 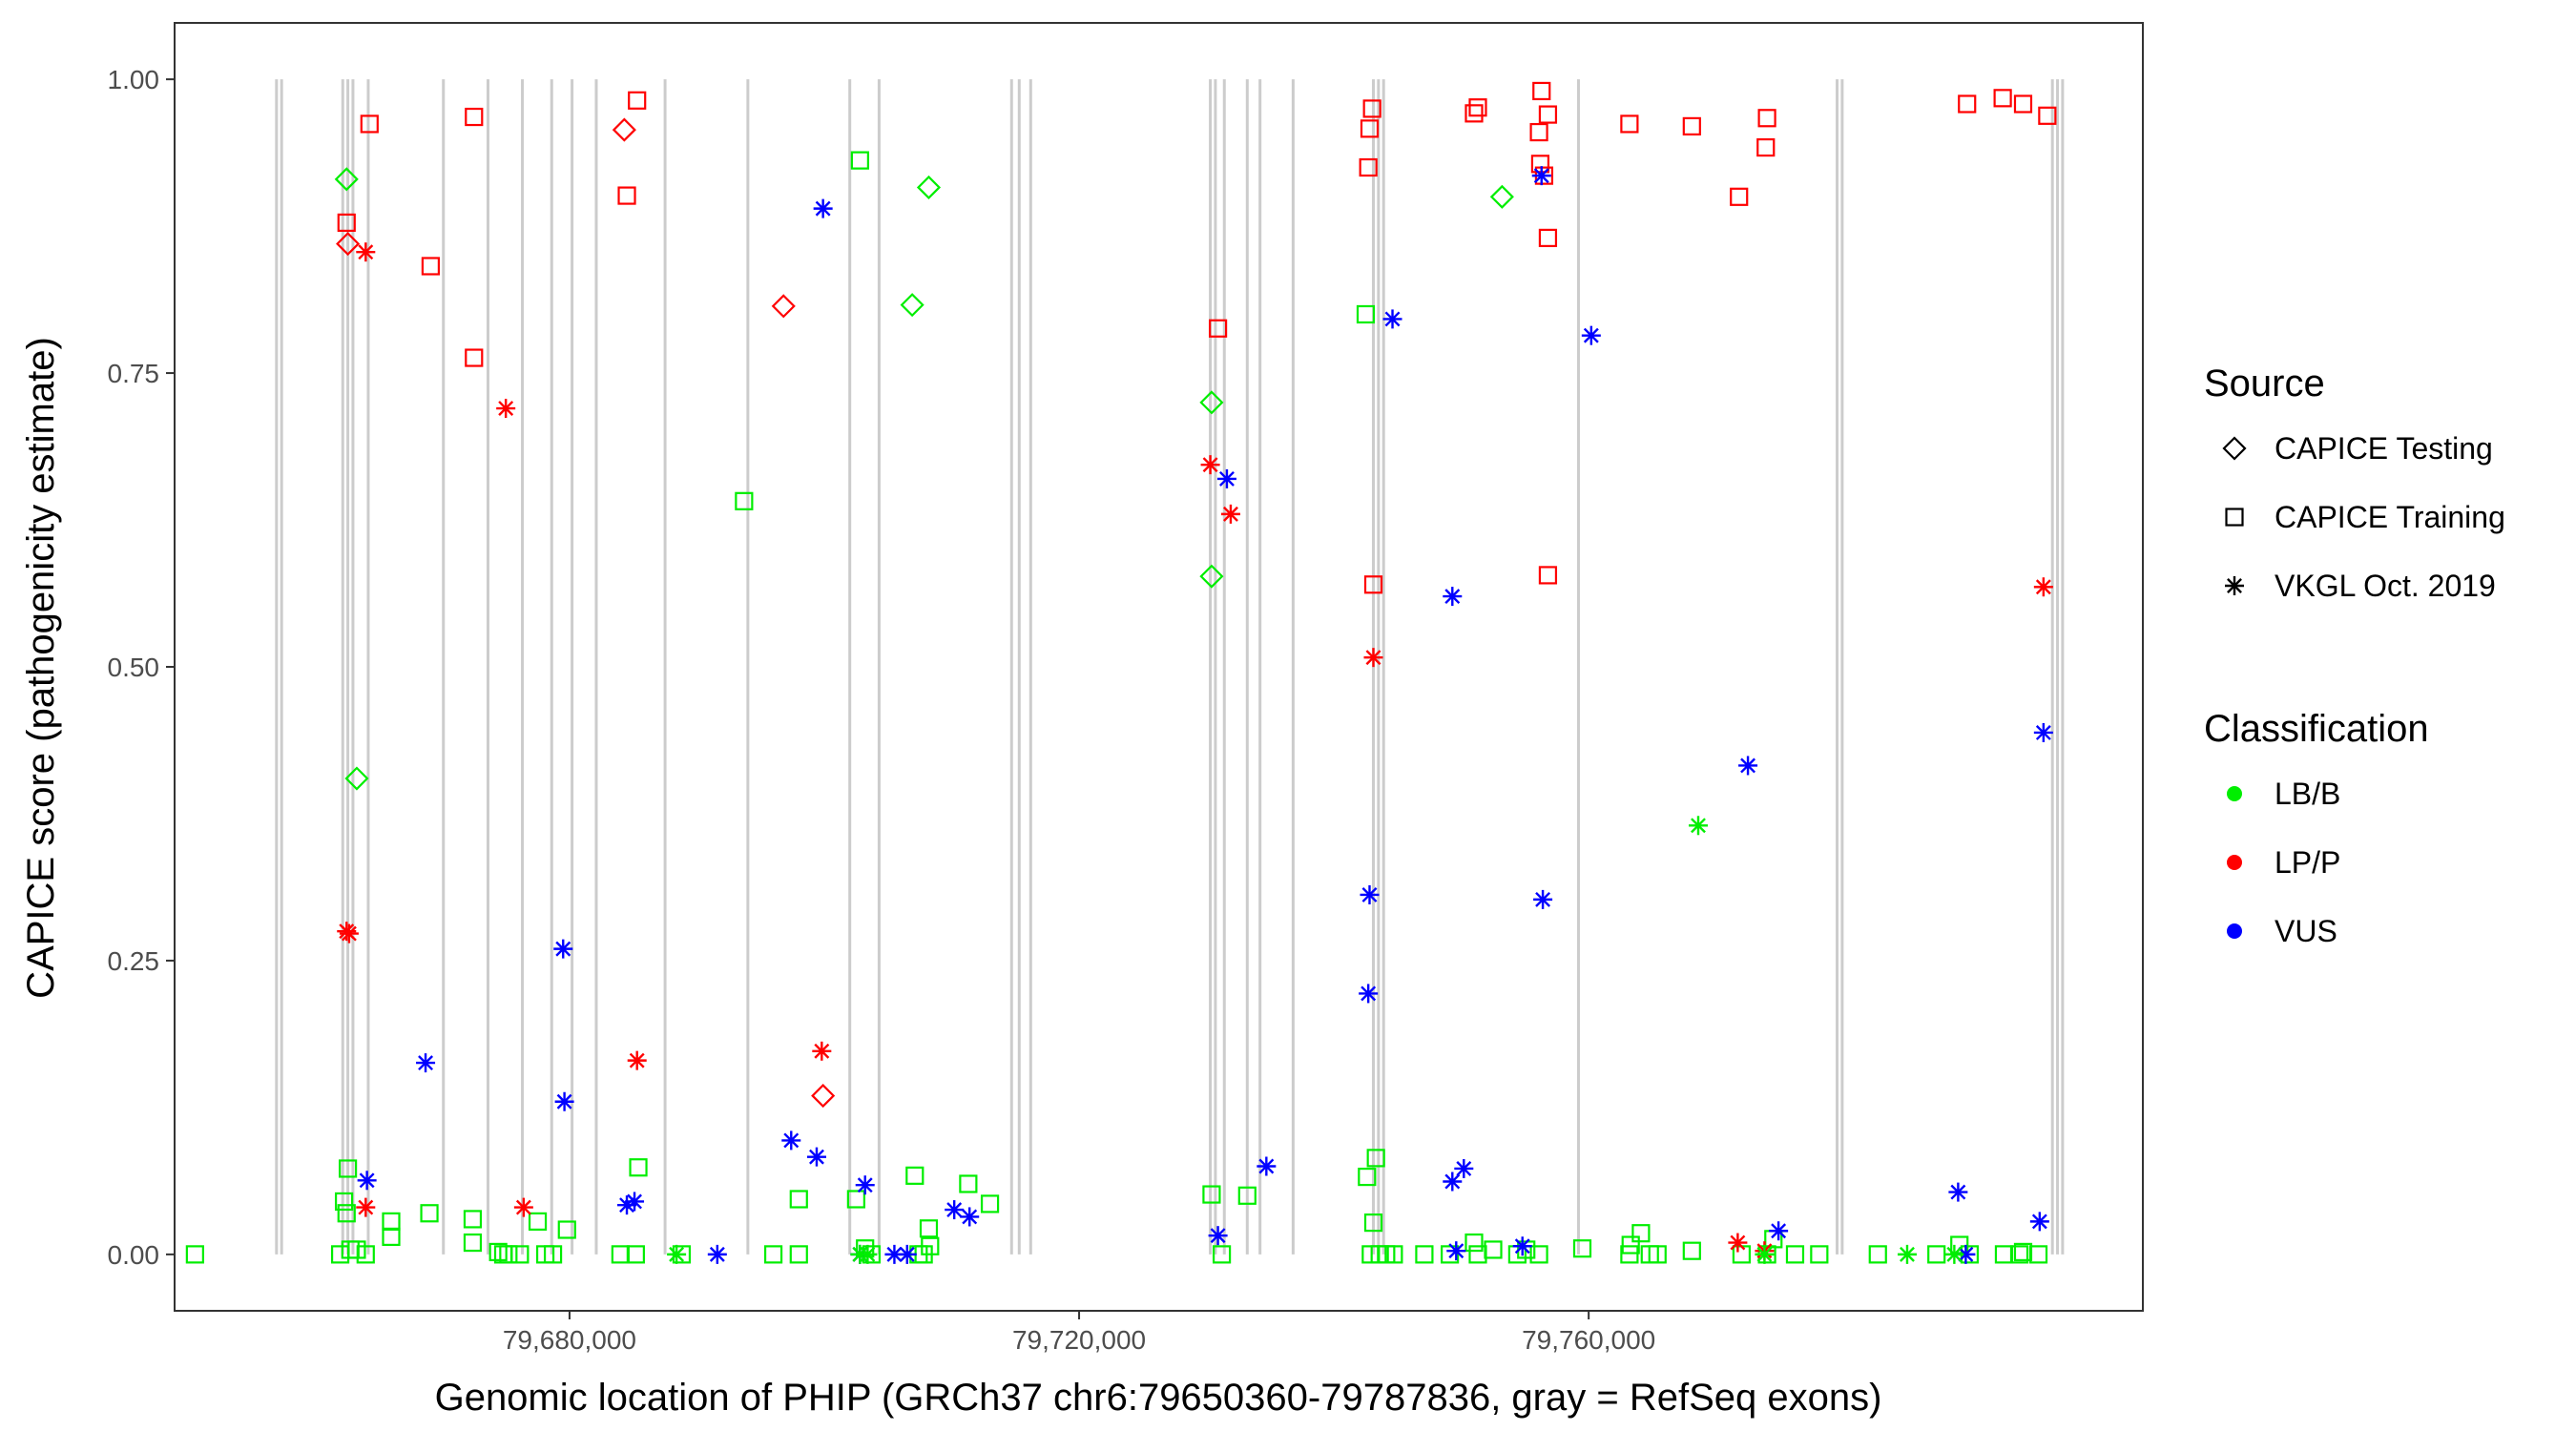 I want to click on x-tick-label: 79,720,000, so click(x=1079, y=1340).